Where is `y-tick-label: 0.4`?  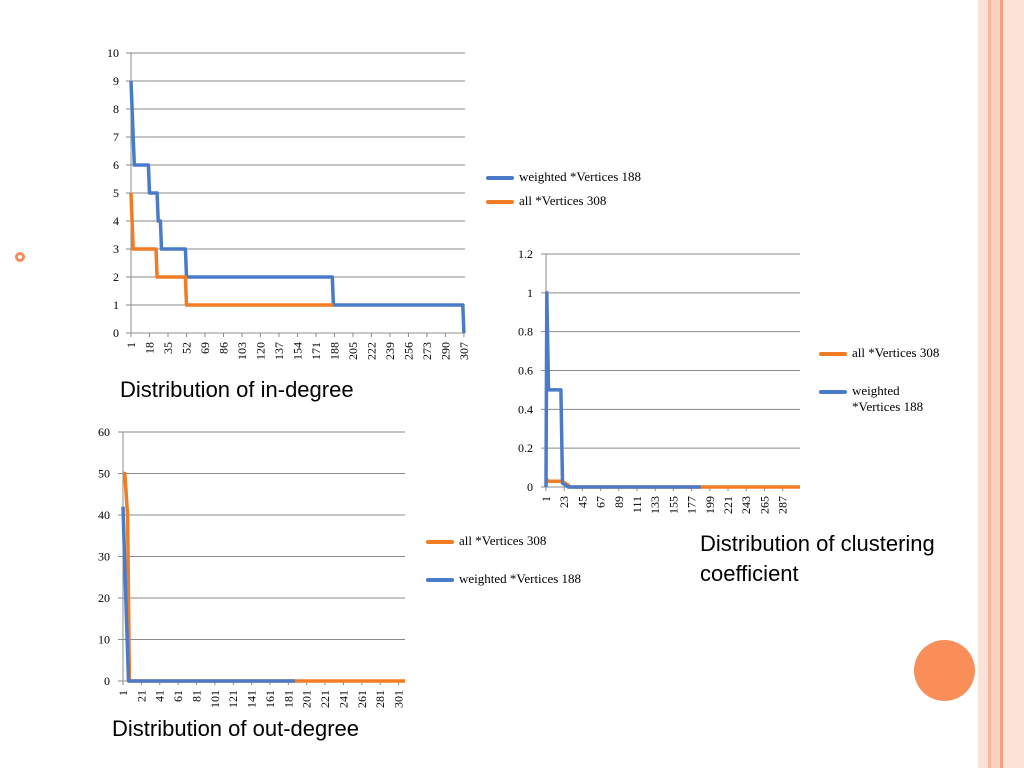
y-tick-label: 0.4 is located at coordinates (525, 409).